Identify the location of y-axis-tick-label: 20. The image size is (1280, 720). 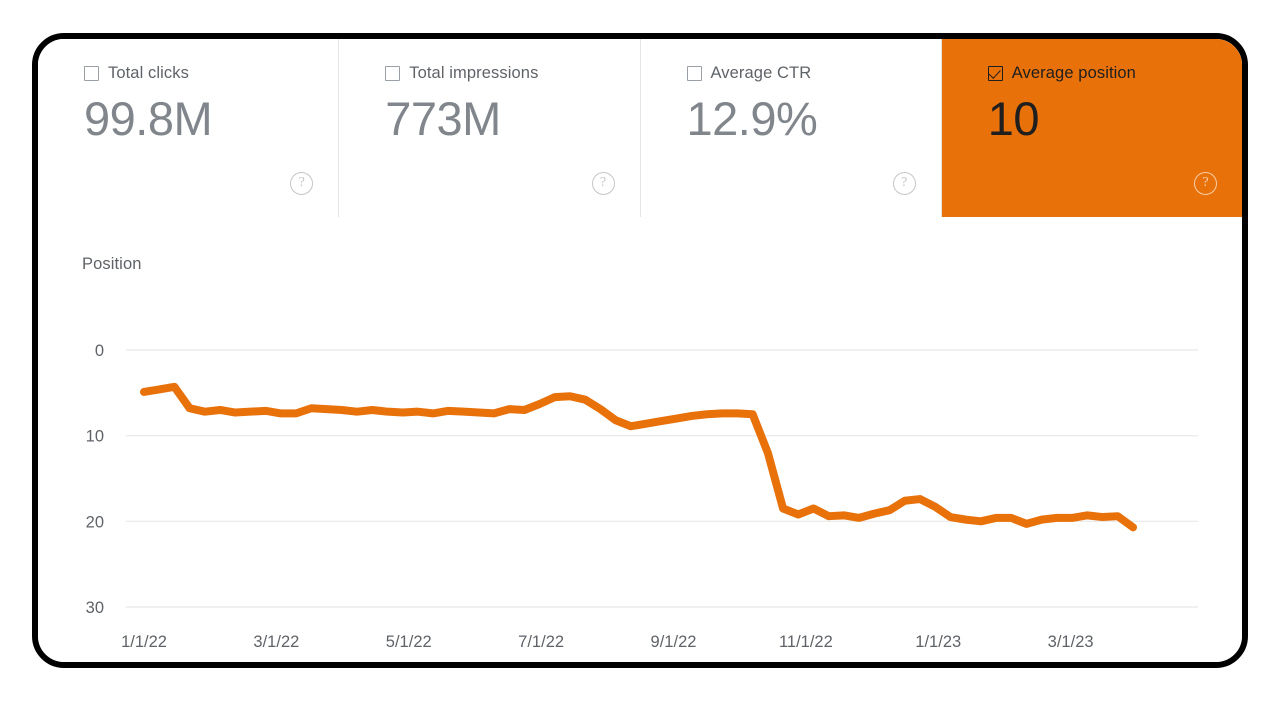
(95, 522).